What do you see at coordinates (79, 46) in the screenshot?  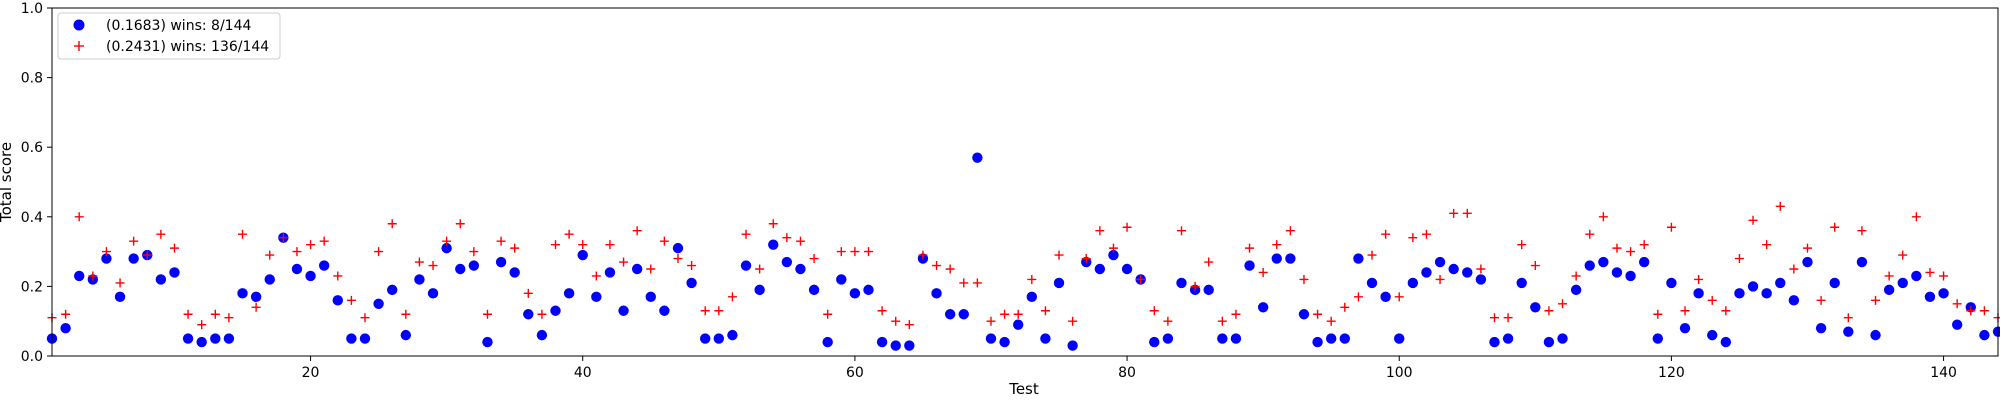 I see `legend-marker-red` at bounding box center [79, 46].